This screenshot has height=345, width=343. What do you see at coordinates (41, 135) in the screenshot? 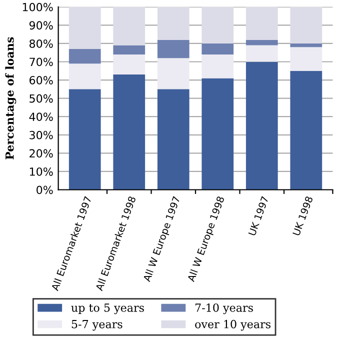
I see `y-tick-label: 30%` at bounding box center [41, 135].